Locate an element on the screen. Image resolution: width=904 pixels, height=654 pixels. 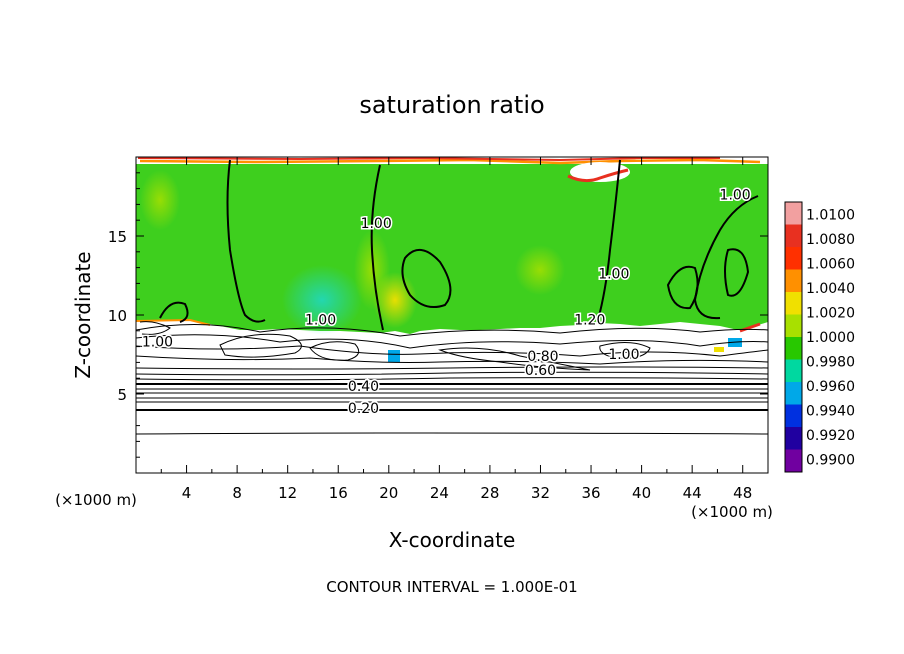
x-tick-label: 4 is located at coordinates (187, 493).